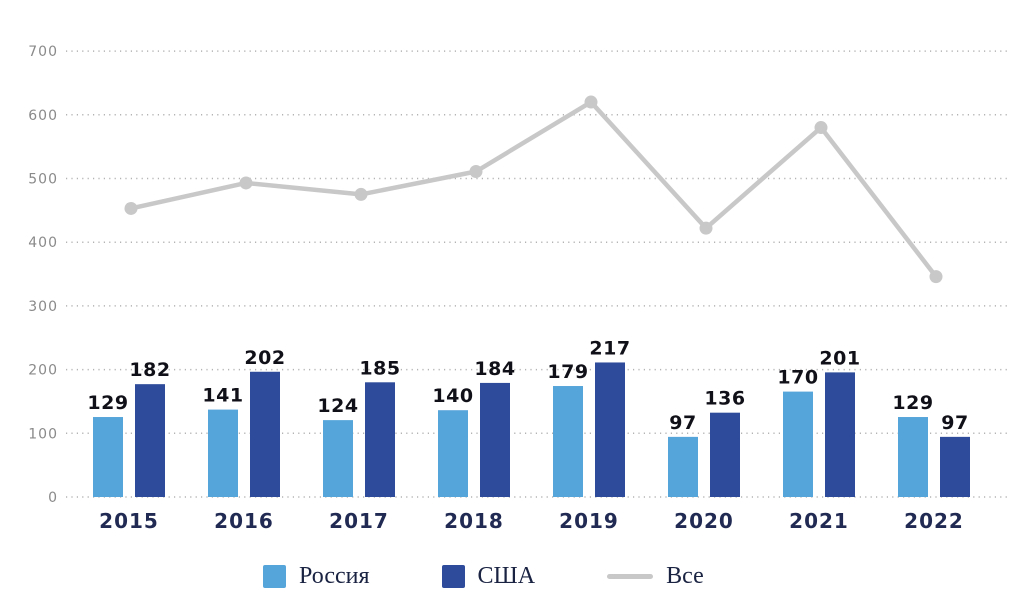  I want to click on x-axis-tick-label: 2020, so click(704, 521).